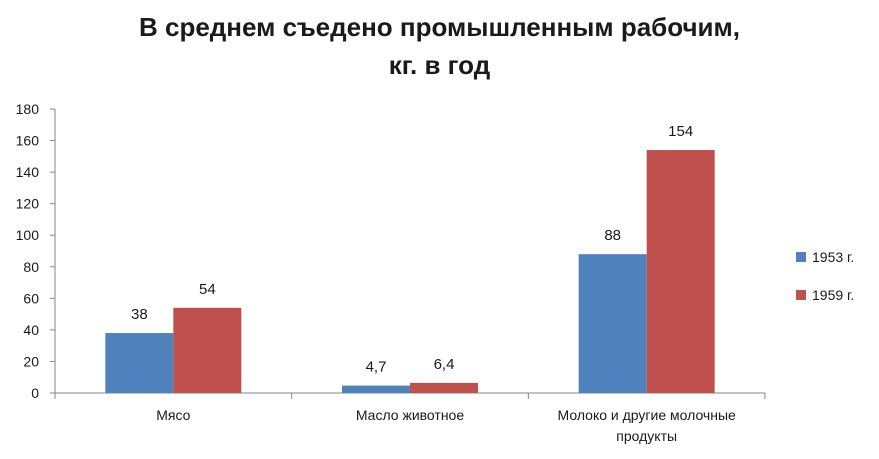 The width and height of the screenshot is (879, 459). What do you see at coordinates (680, 131) in the screenshot?
I see `data-label: 154` at bounding box center [680, 131].